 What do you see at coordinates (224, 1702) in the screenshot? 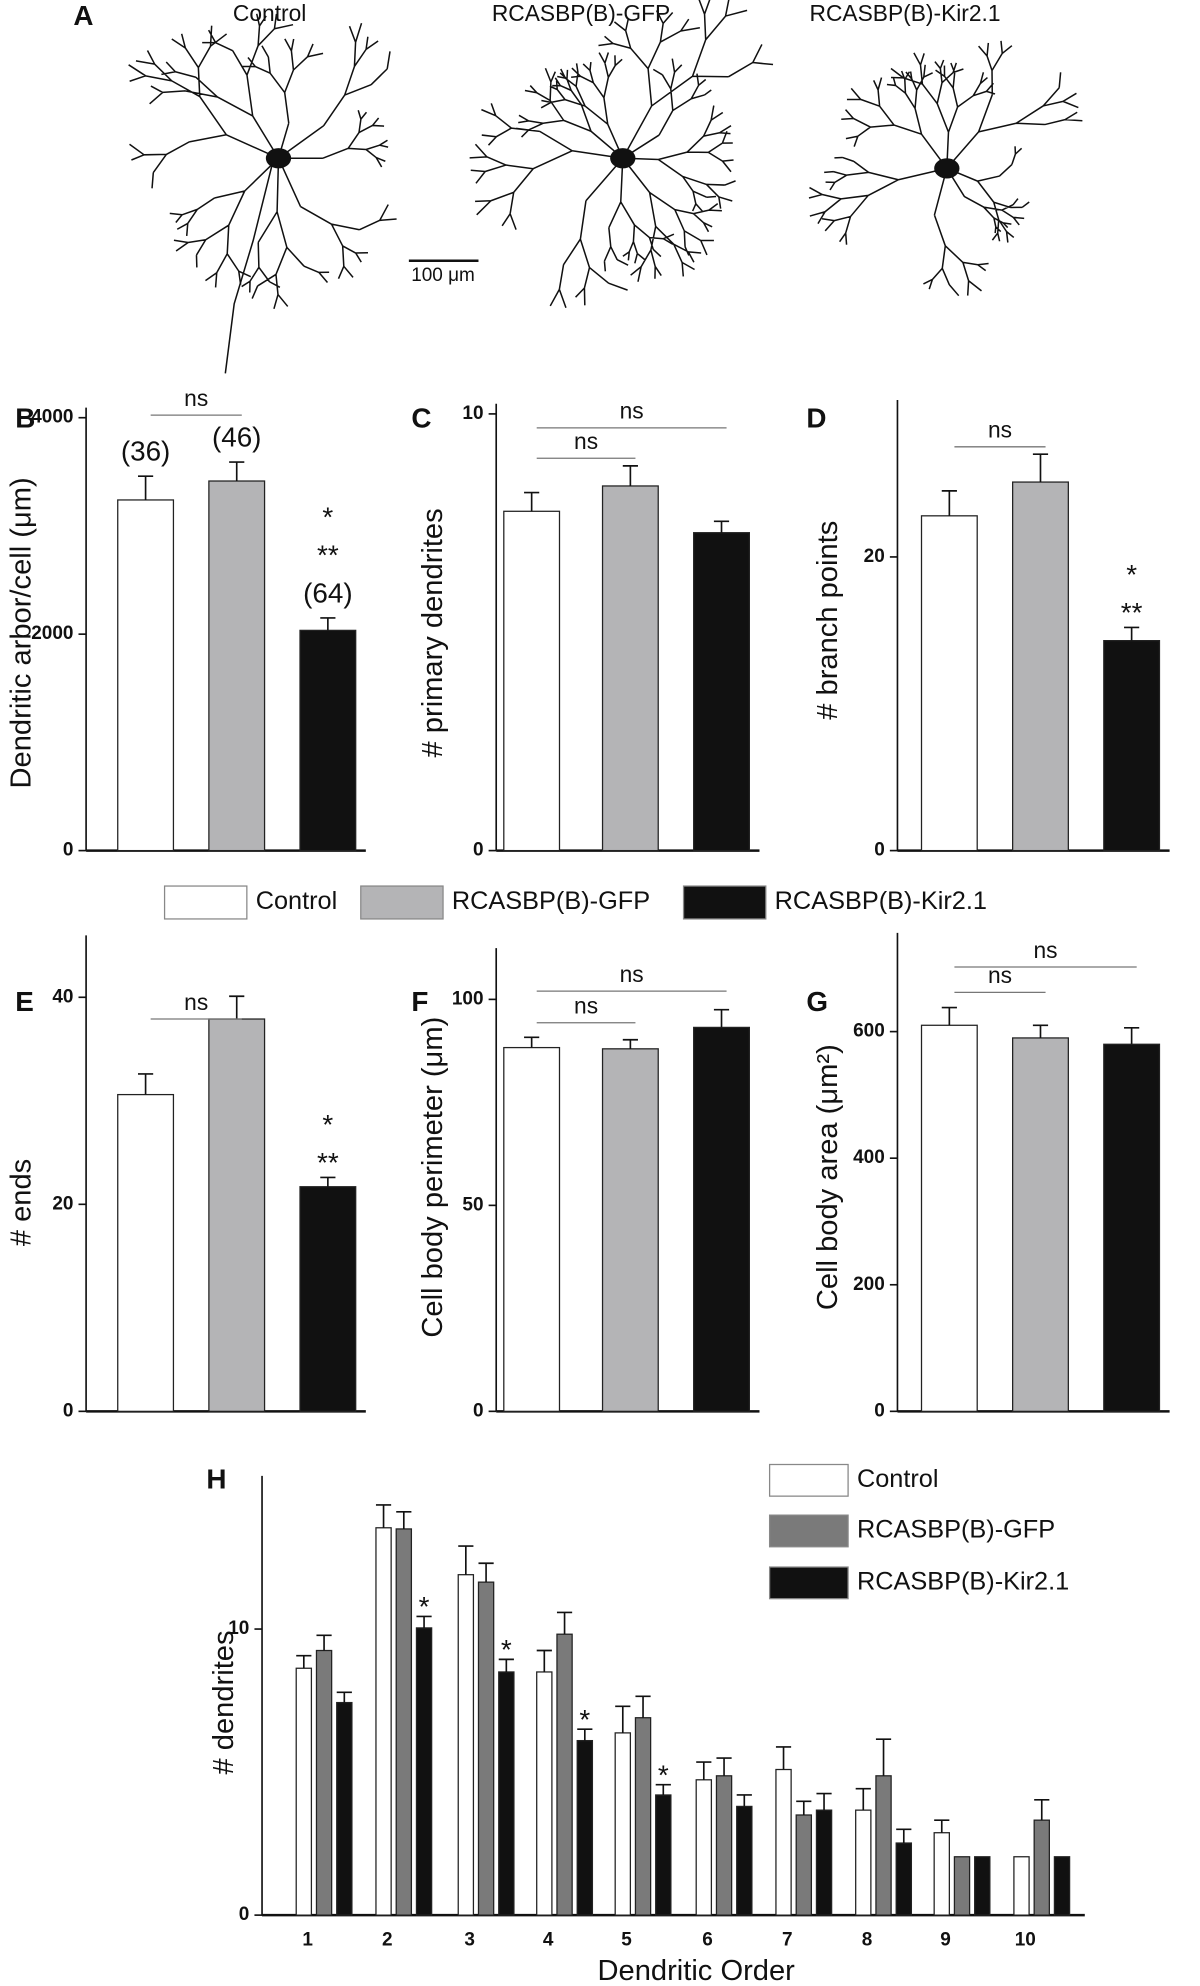
I see `y-axis-label: # dendrites` at bounding box center [224, 1702].